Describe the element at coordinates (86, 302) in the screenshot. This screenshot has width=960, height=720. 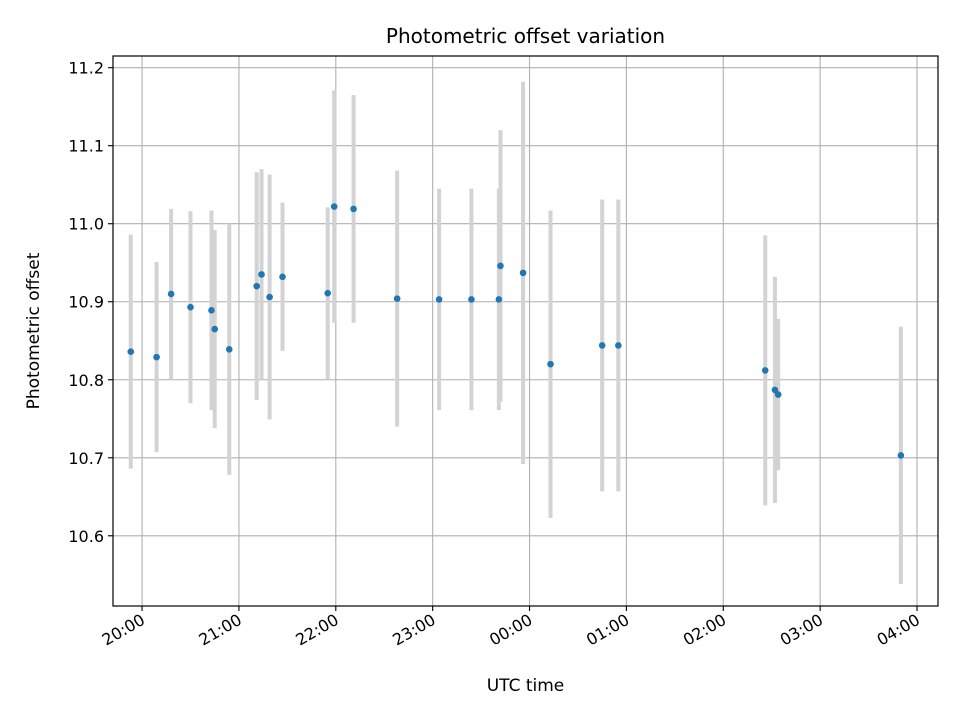
I see `y-tick-label: 10.9` at that location.